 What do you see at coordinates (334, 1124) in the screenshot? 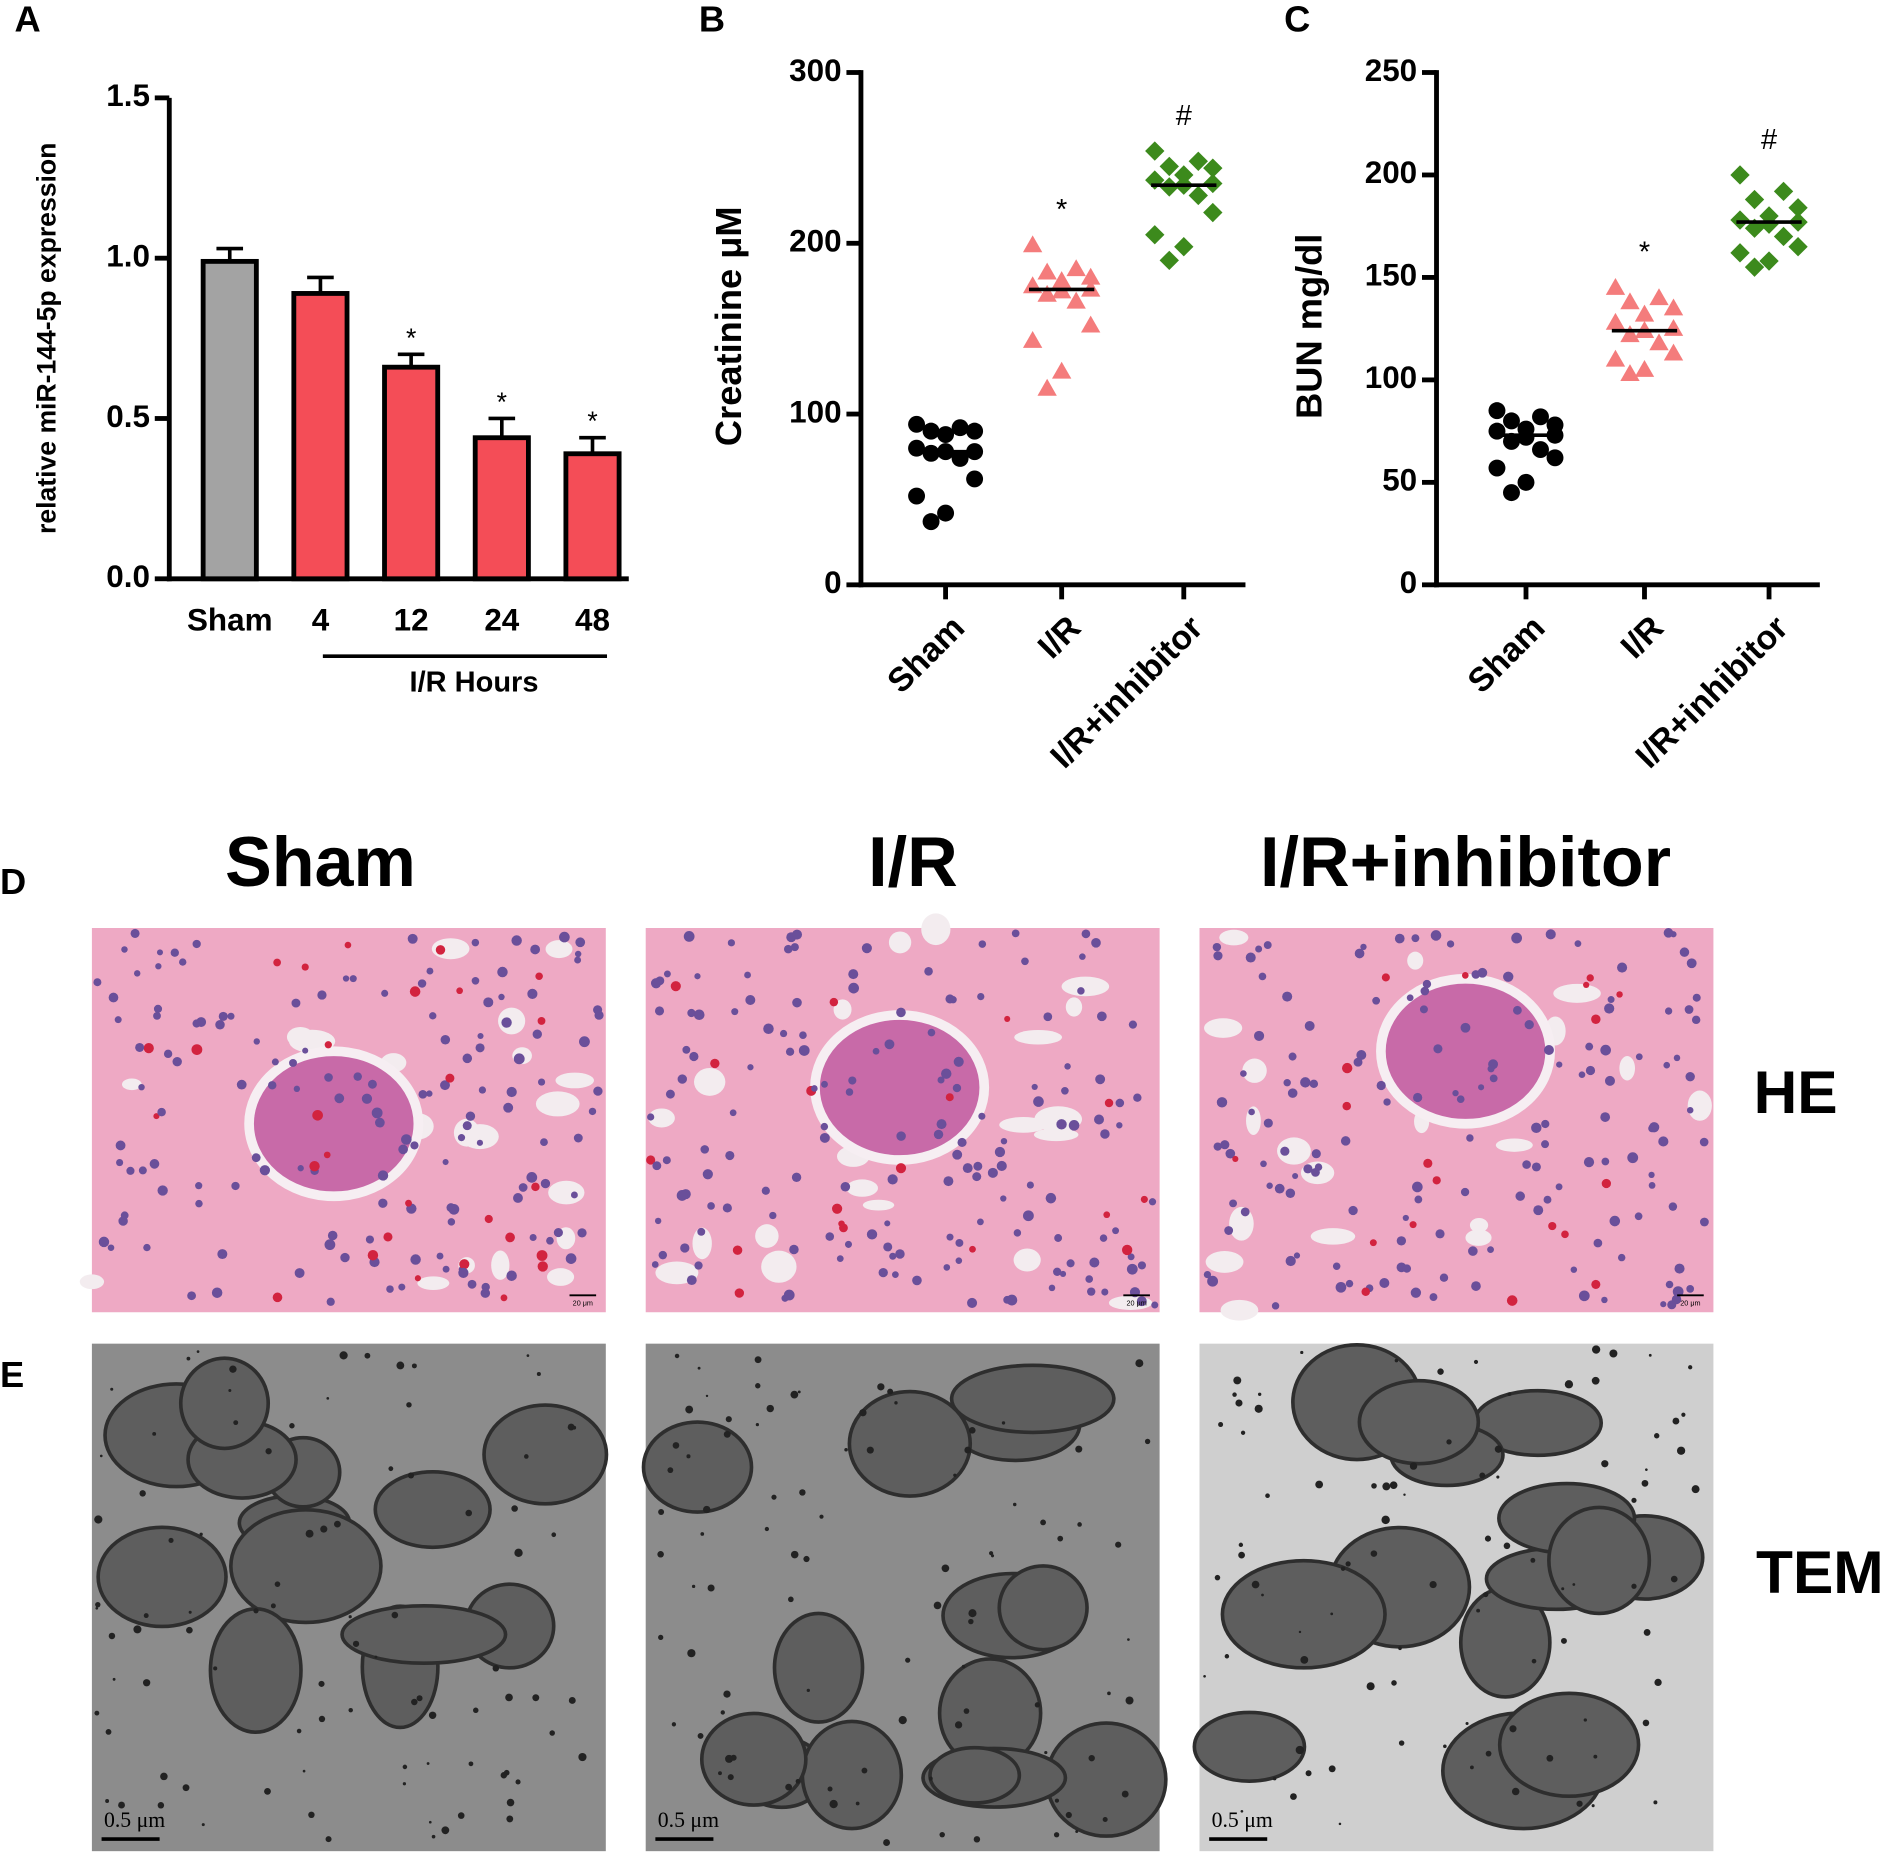
I see `he-glomerulus` at bounding box center [334, 1124].